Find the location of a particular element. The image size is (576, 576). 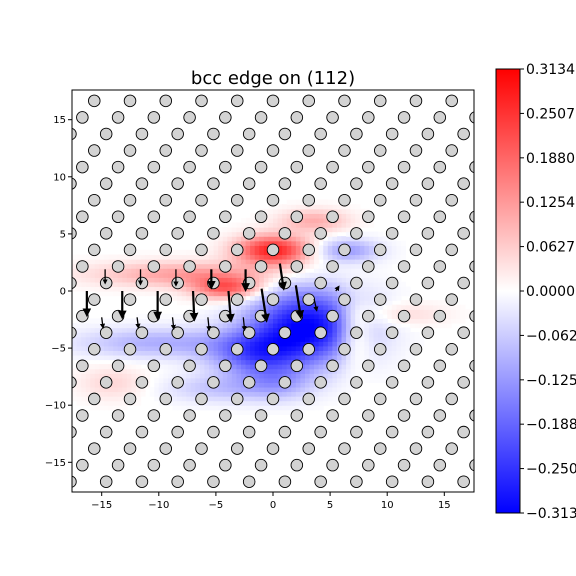

colorbar-tick-label: 0.2507 is located at coordinates (550, 114).